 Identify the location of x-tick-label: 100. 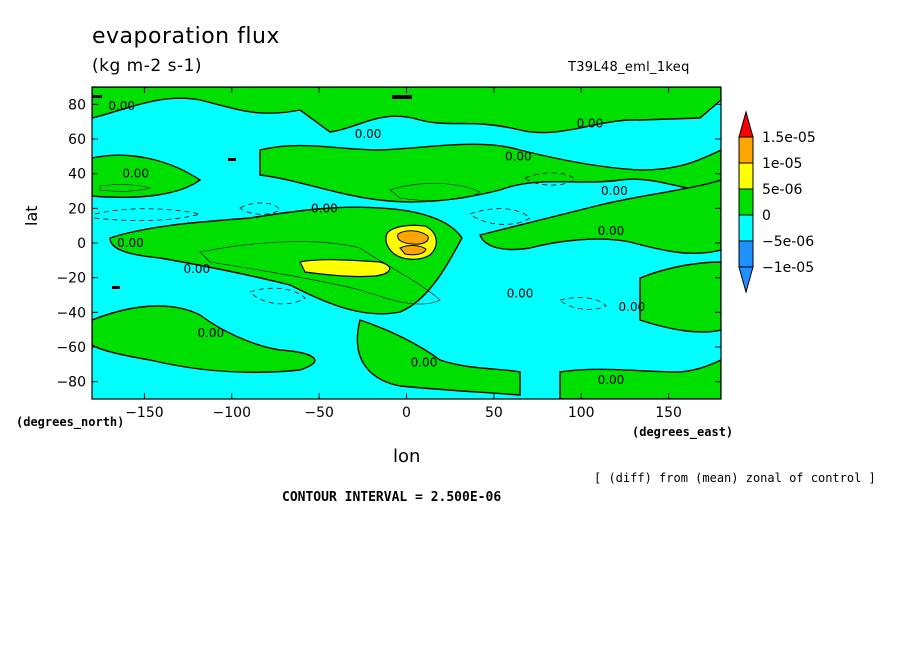
(581, 413).